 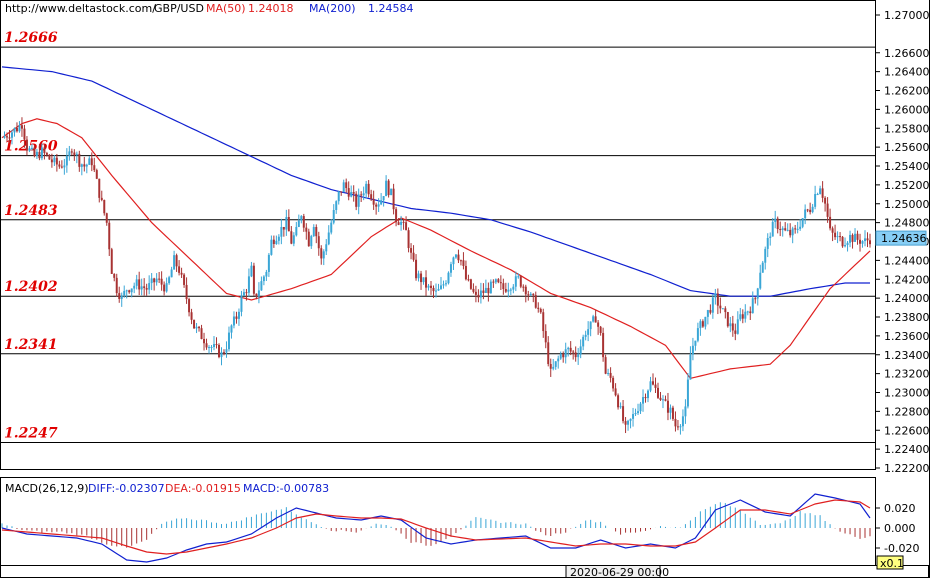 I want to click on zoom-badge, so click(x=890, y=562).